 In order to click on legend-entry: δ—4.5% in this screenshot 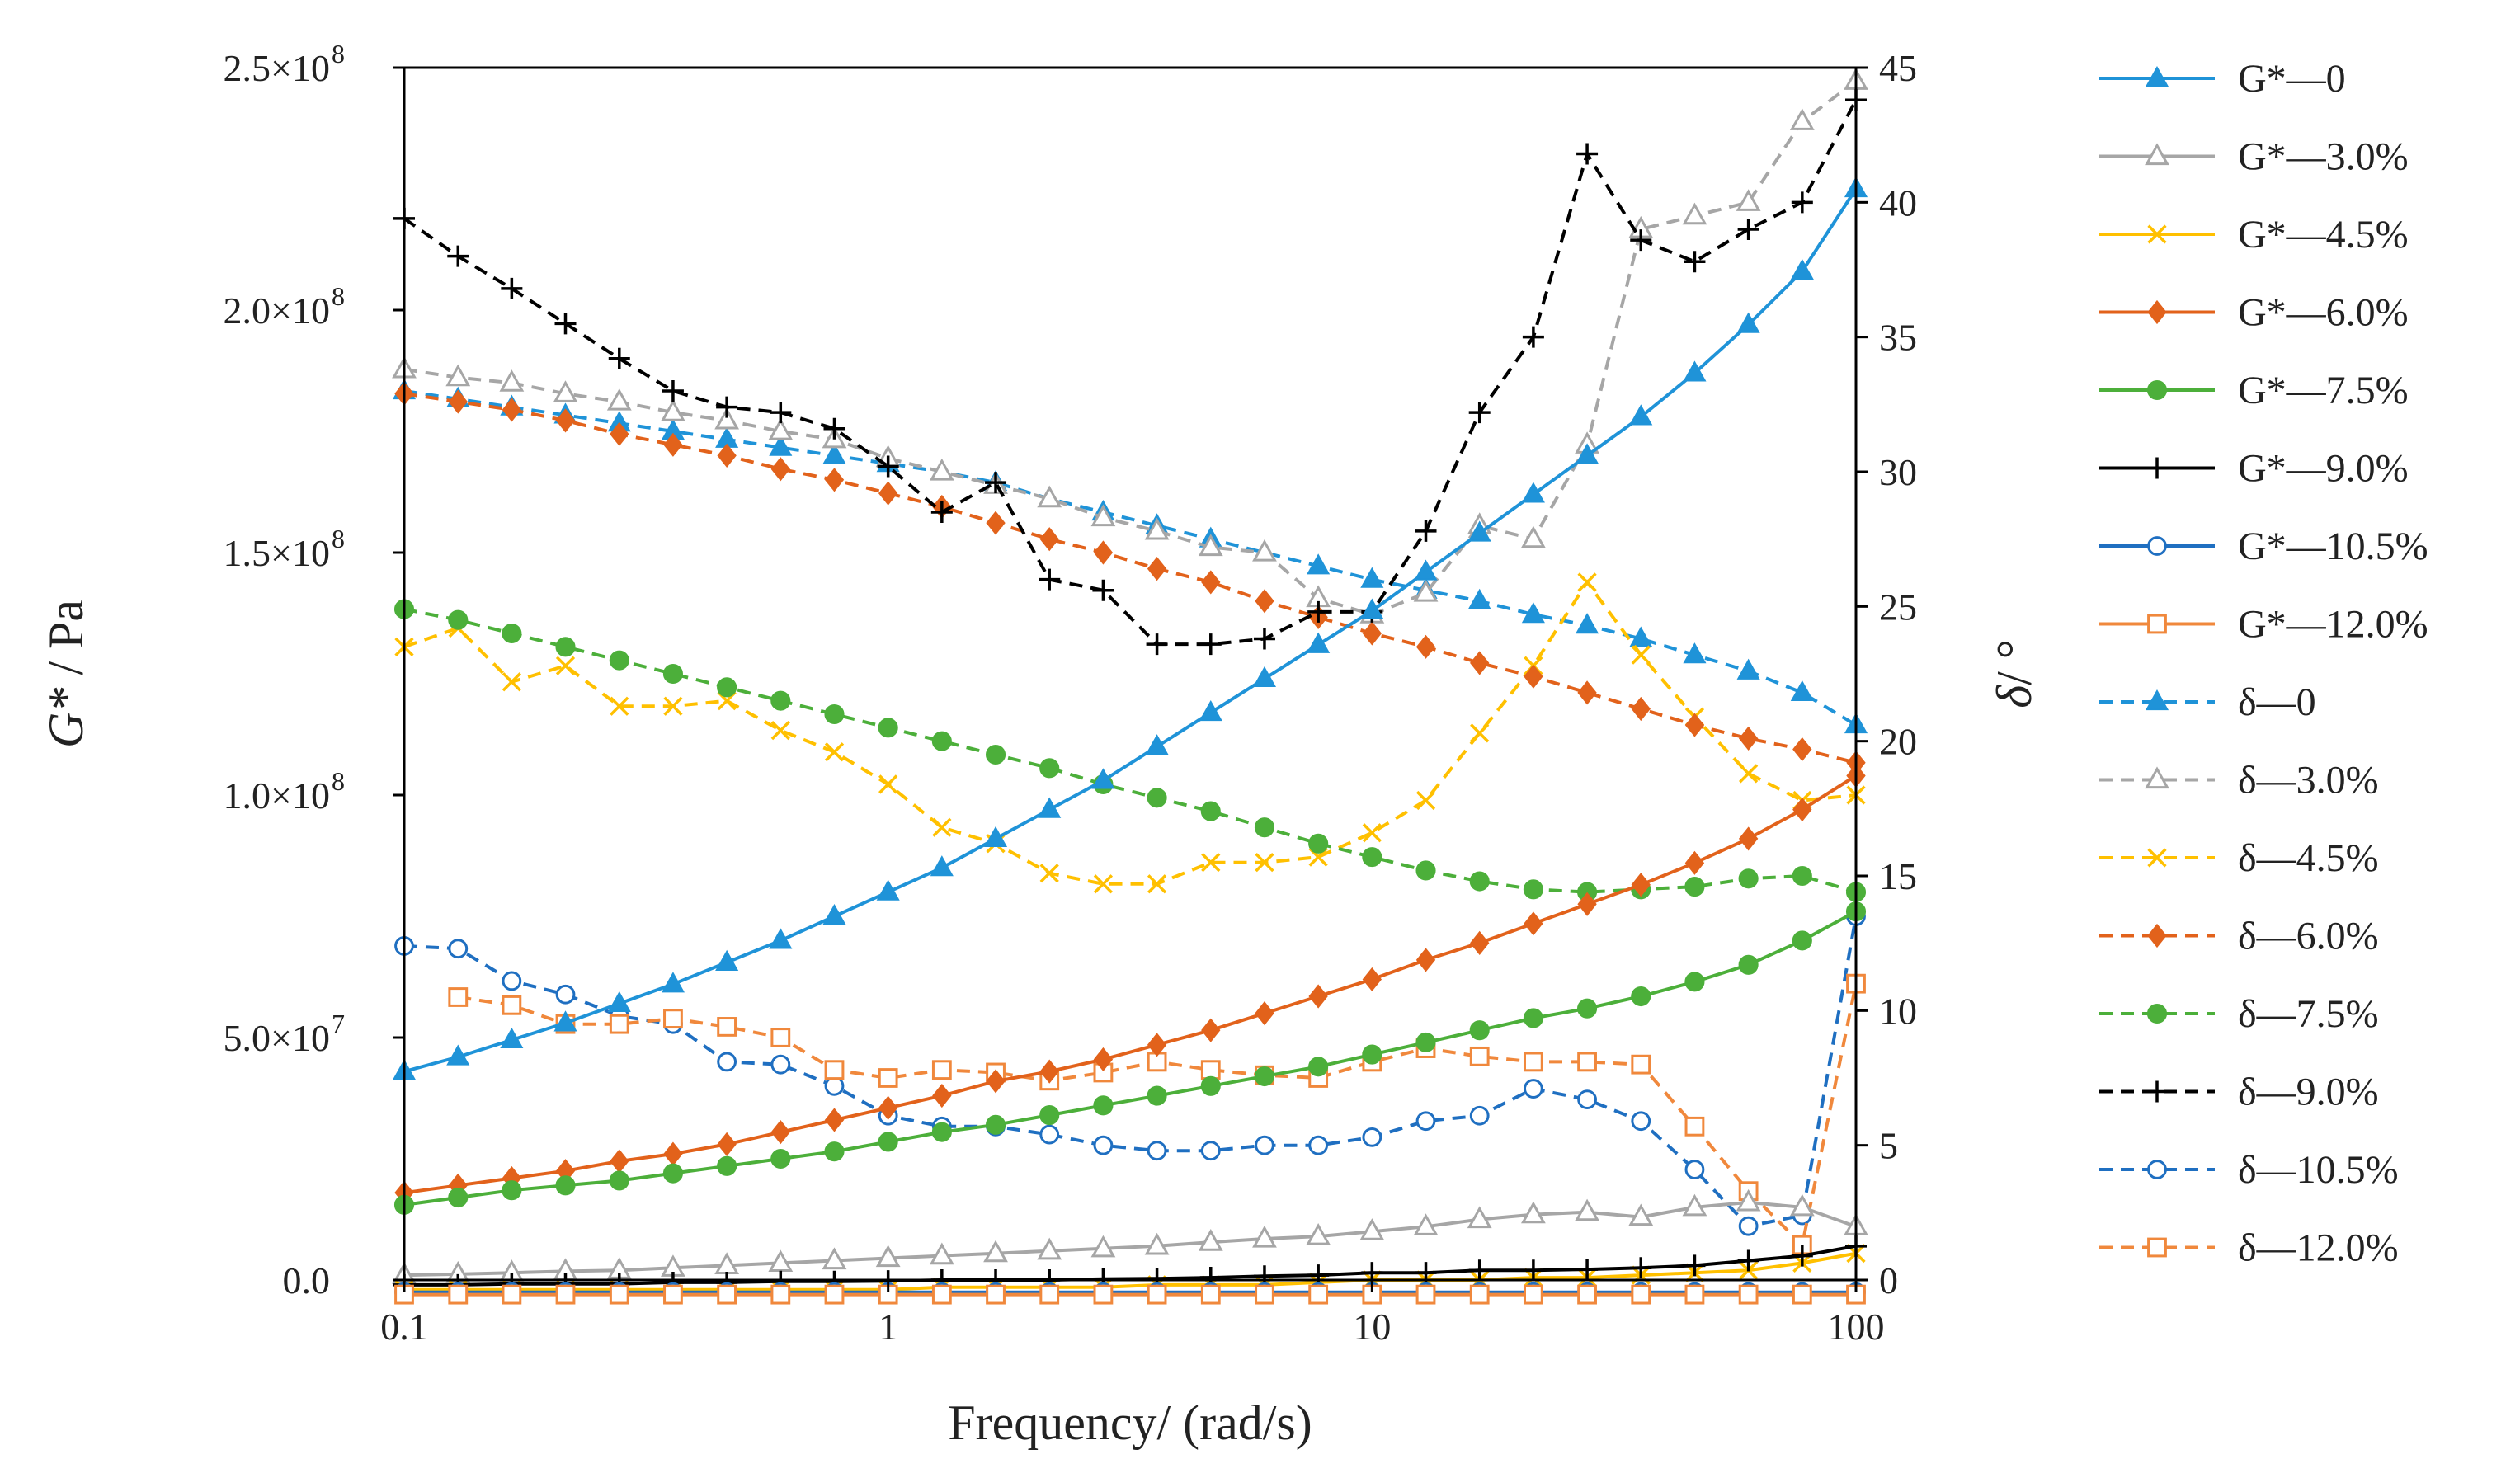, I will do `click(2239, 858)`.